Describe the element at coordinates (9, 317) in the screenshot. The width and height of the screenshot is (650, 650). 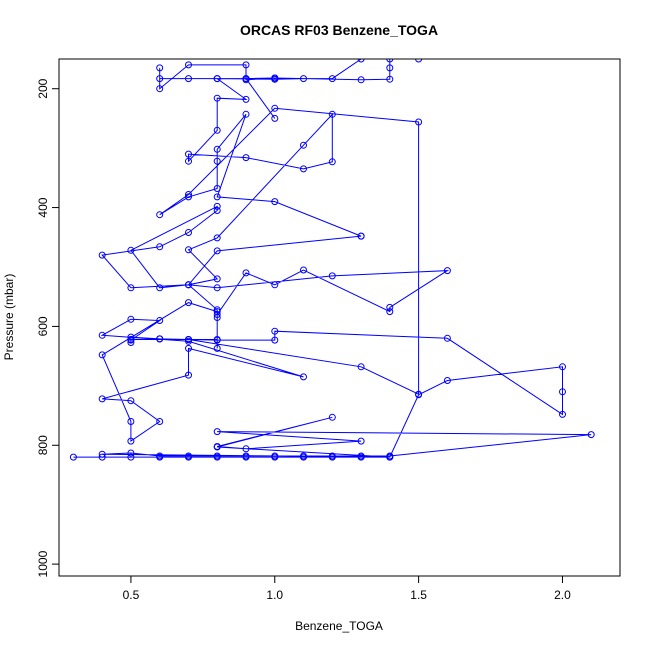
I see `y-axis-label: Pressure (mbar)` at that location.